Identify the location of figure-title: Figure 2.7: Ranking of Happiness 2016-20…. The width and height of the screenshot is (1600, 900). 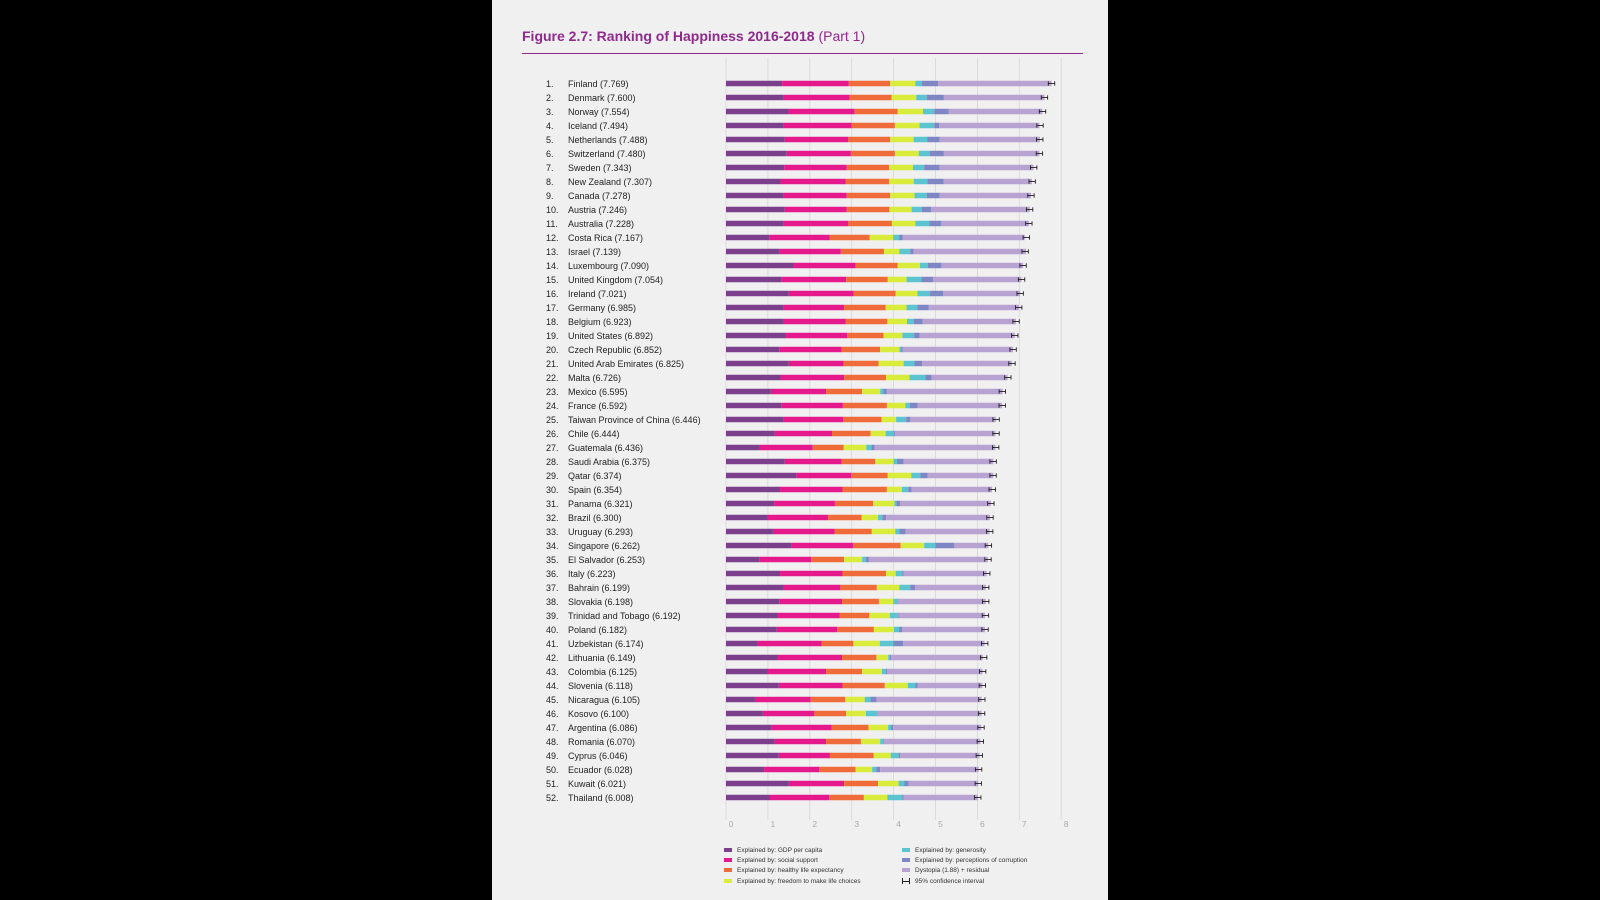
(693, 36).